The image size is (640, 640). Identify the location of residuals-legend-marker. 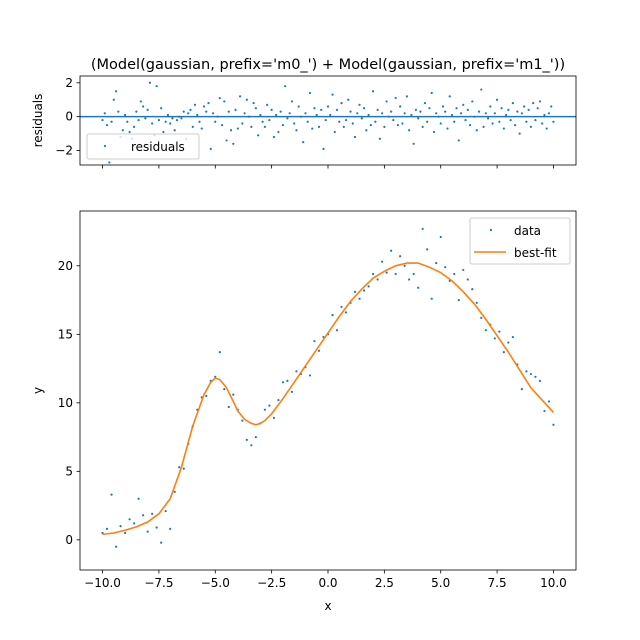
(105, 146).